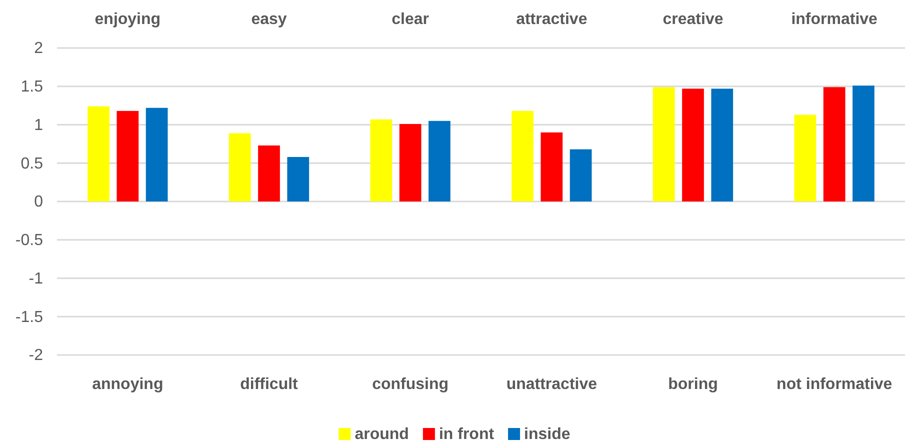  What do you see at coordinates (32, 163) in the screenshot?
I see `y-tick-label: 0.5` at bounding box center [32, 163].